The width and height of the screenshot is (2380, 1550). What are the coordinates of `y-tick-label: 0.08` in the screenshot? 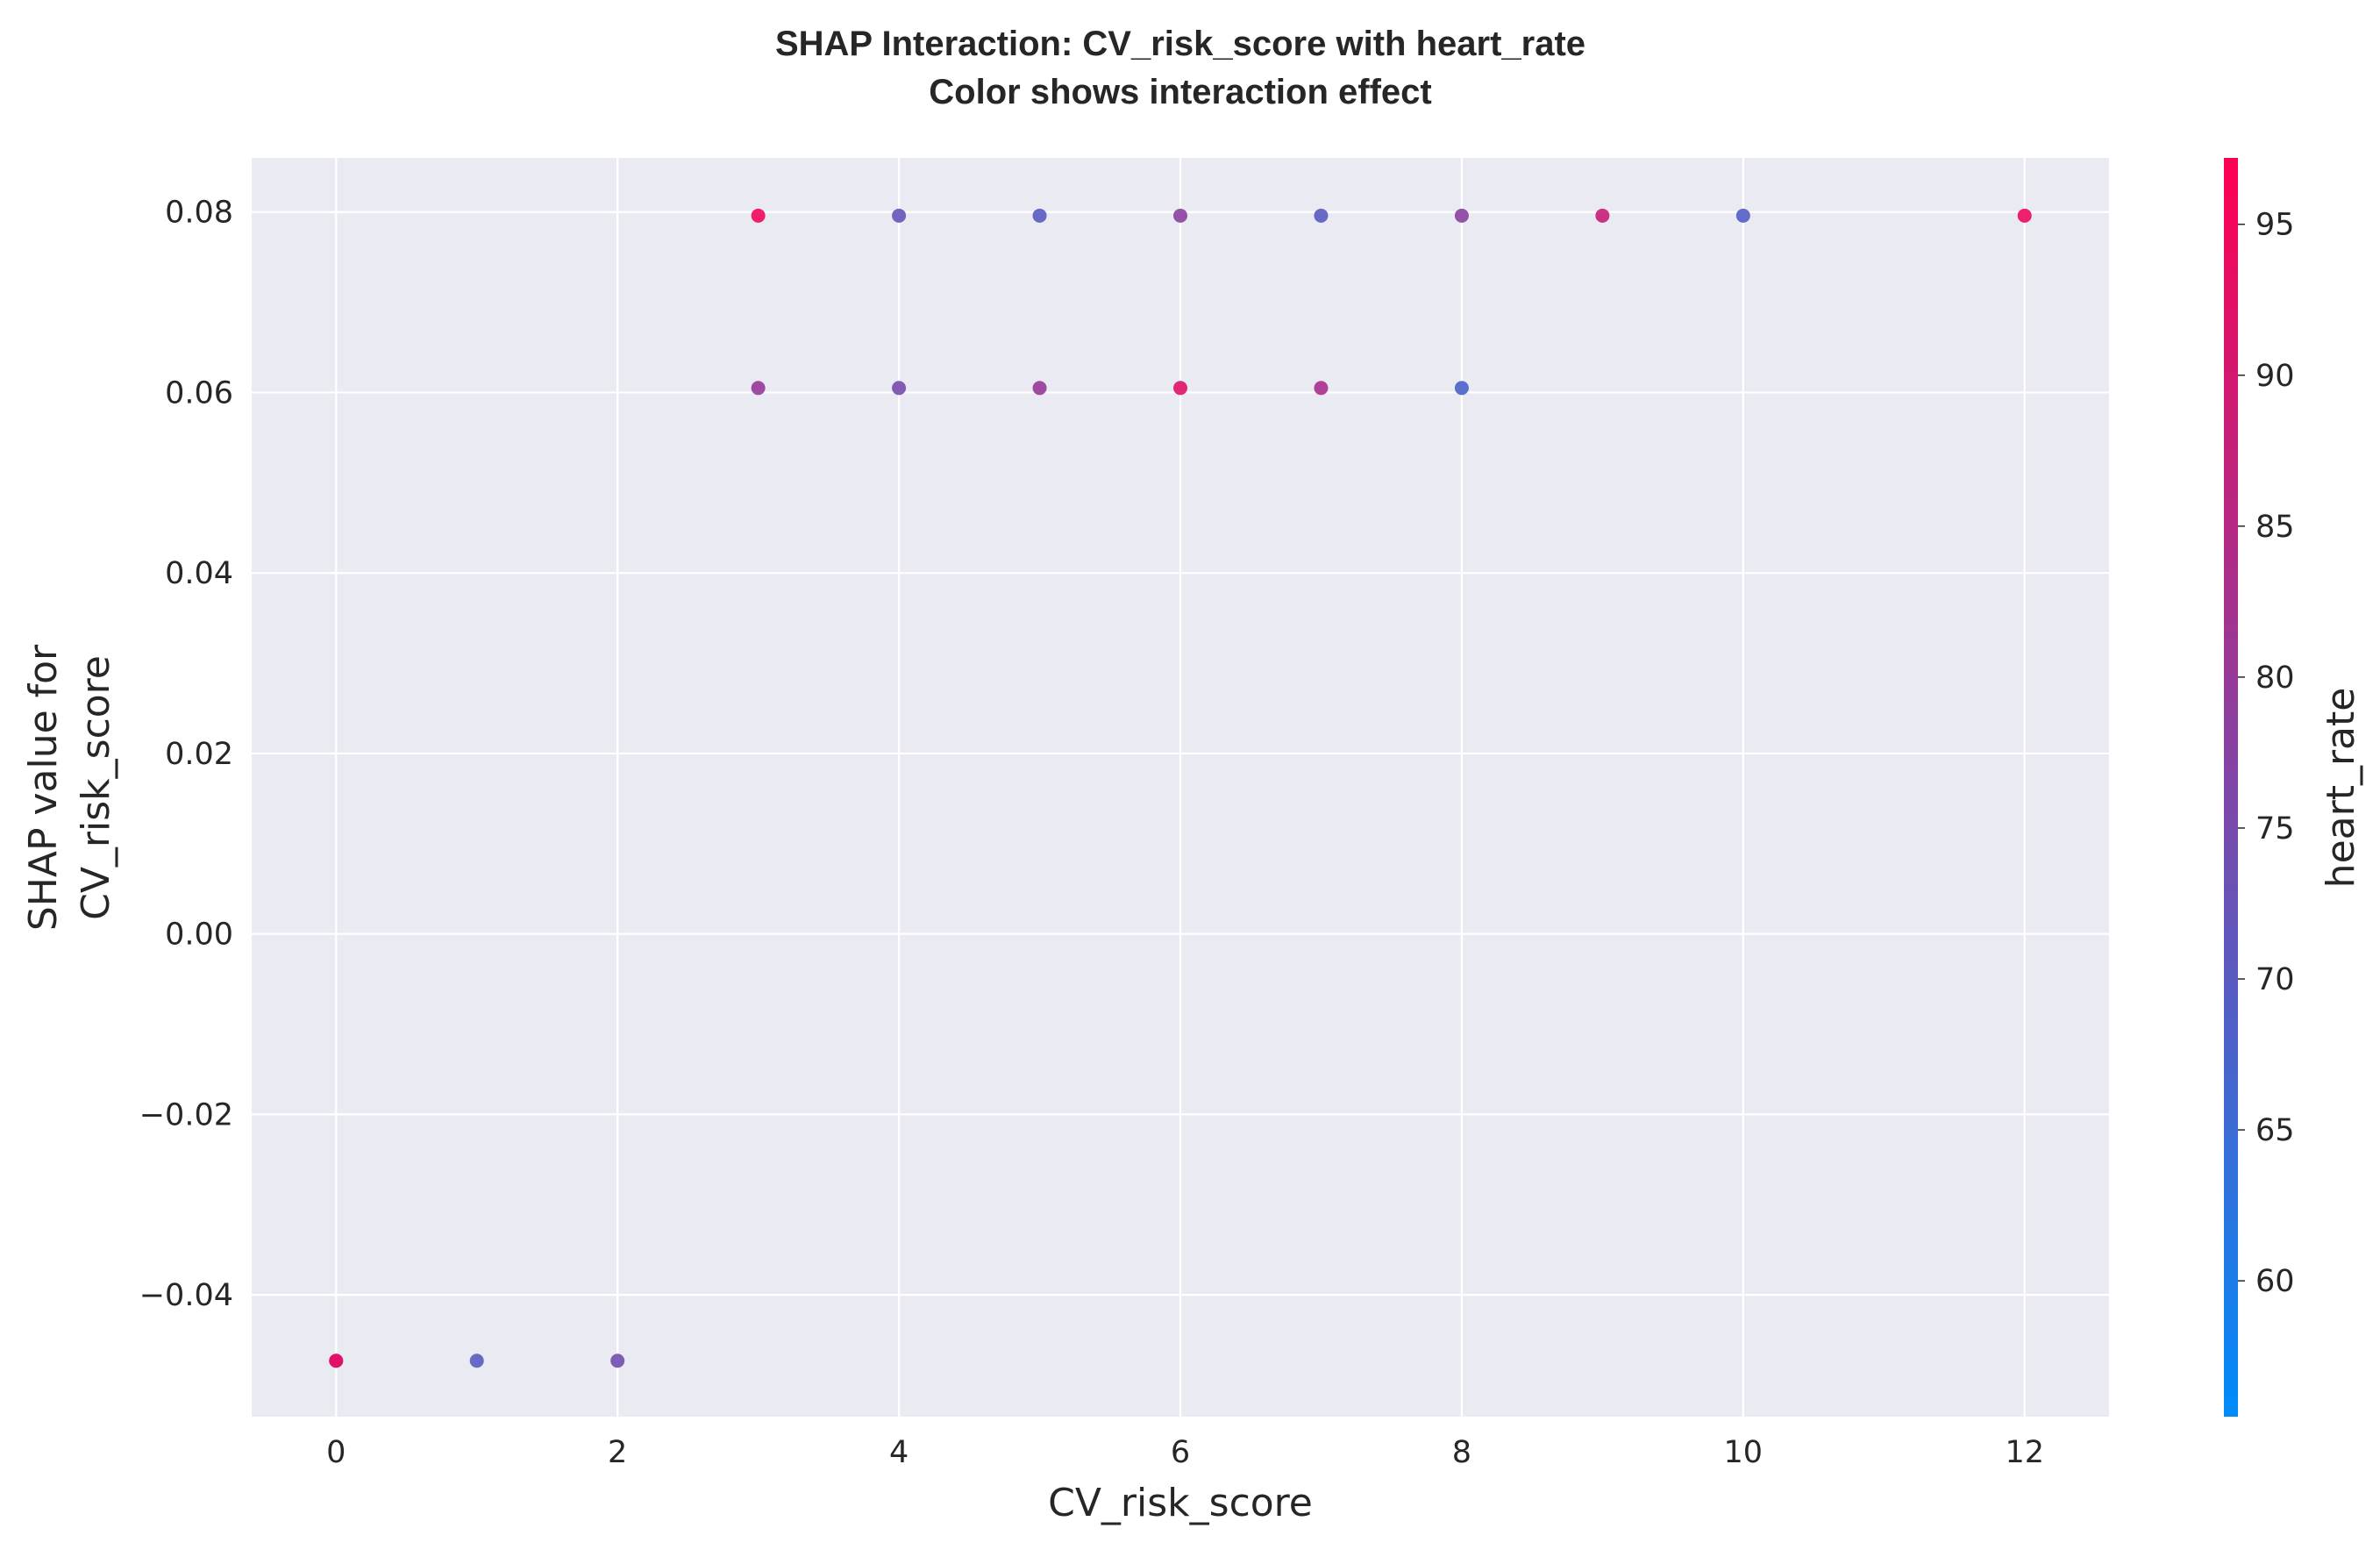 It's located at (199, 213).